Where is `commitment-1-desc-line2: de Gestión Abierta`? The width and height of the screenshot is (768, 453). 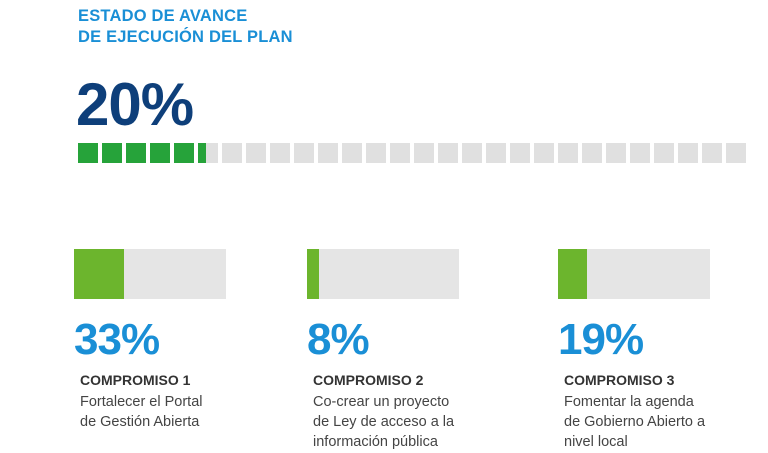
commitment-1-desc-line2: de Gestión Abierta is located at coordinates (140, 422).